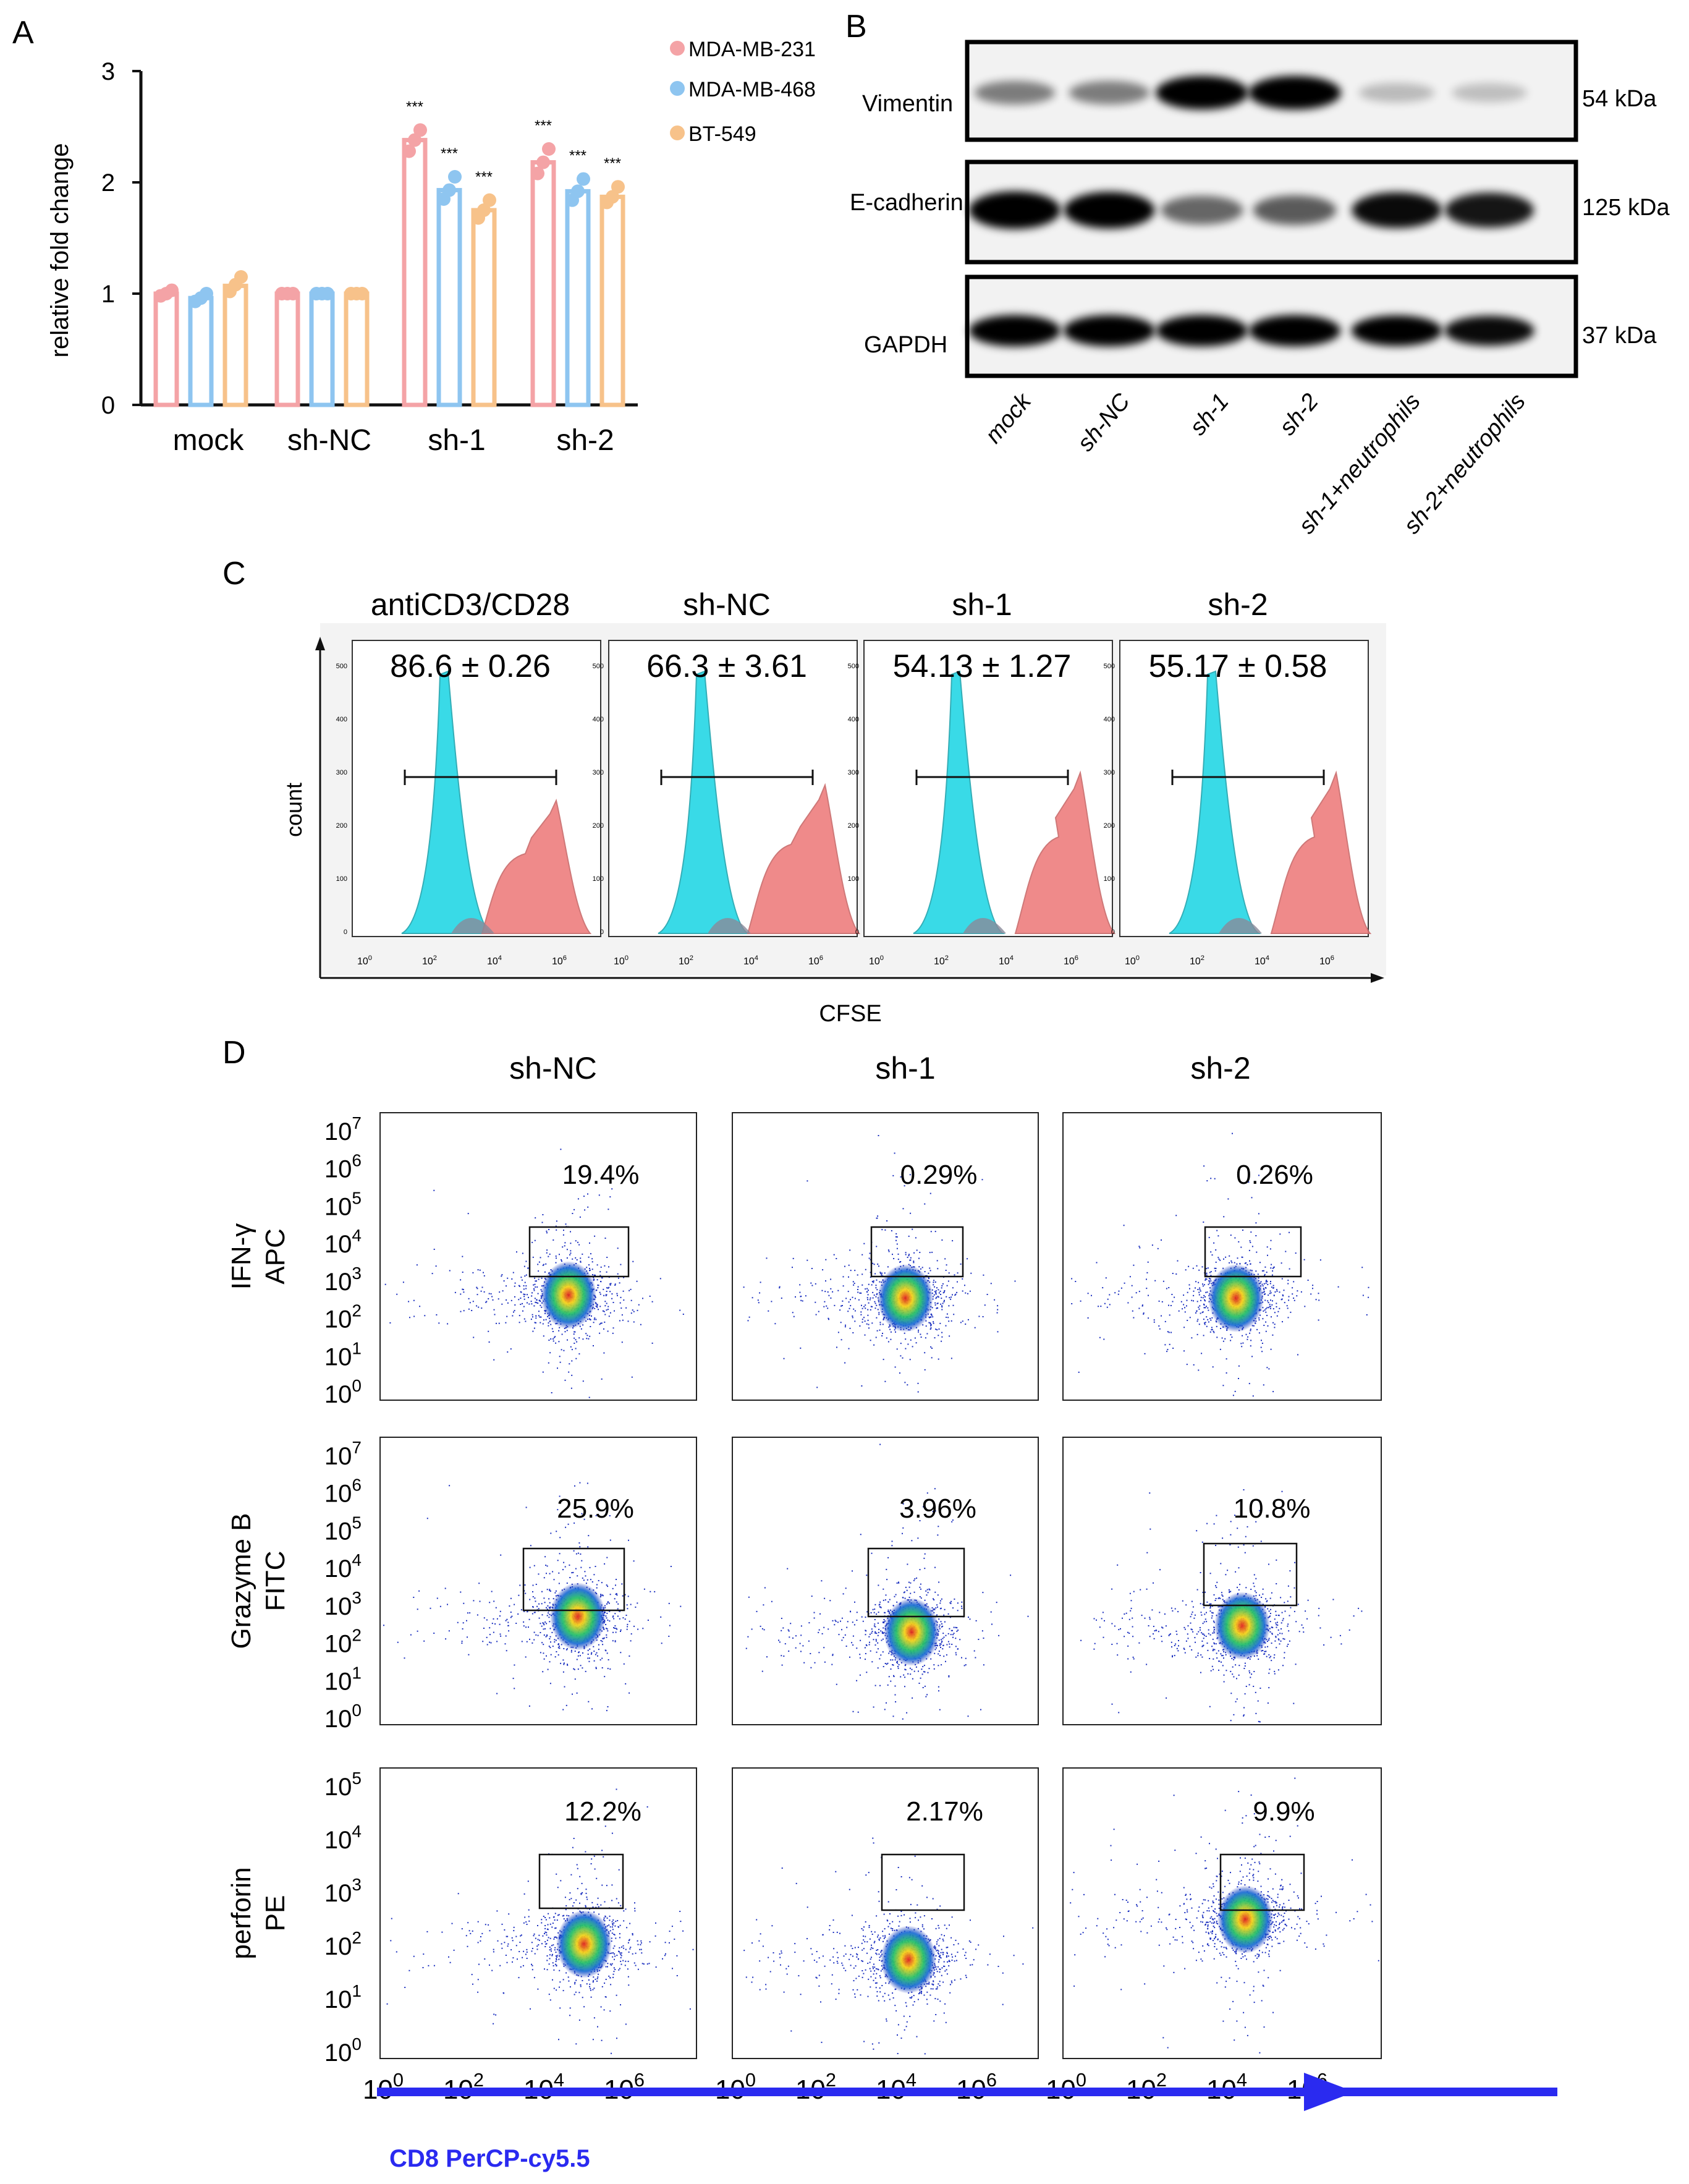  Describe the element at coordinates (854, 879) in the screenshot. I see `cfse-y-tick: 100` at that location.